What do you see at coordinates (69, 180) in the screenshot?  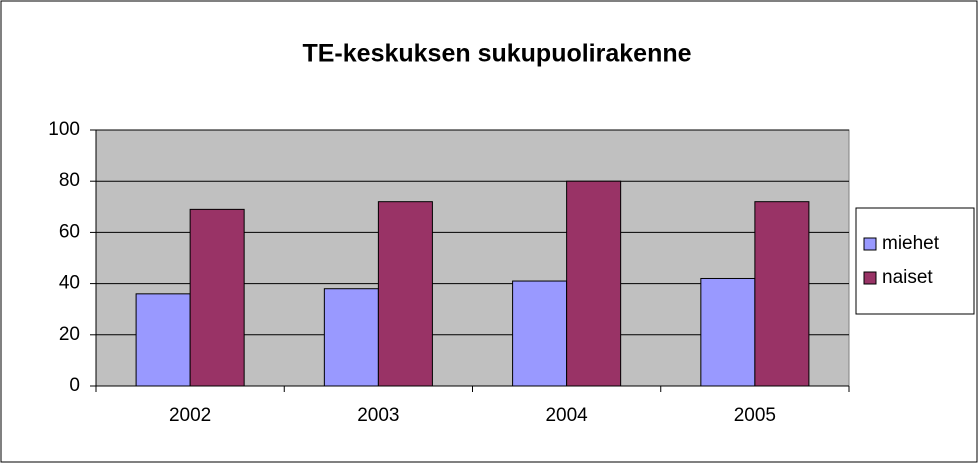 I see `y-tick-label: 80` at bounding box center [69, 180].